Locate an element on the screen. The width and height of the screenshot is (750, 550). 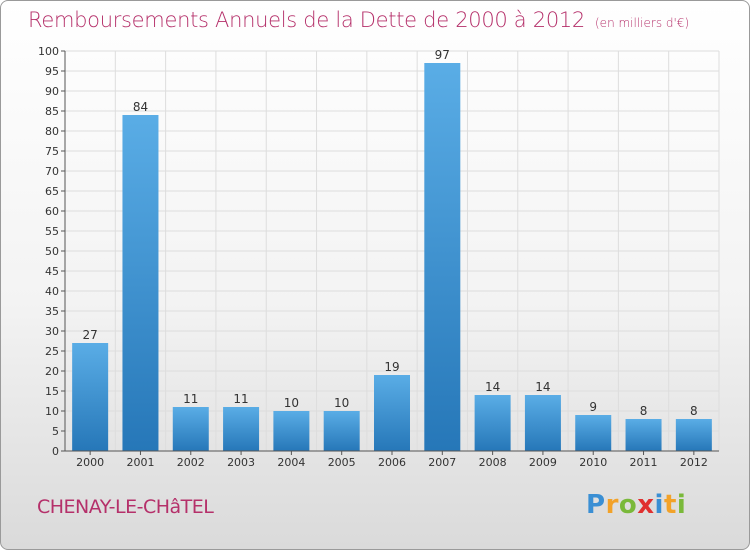
bar-value-label: 19 is located at coordinates (391, 367).